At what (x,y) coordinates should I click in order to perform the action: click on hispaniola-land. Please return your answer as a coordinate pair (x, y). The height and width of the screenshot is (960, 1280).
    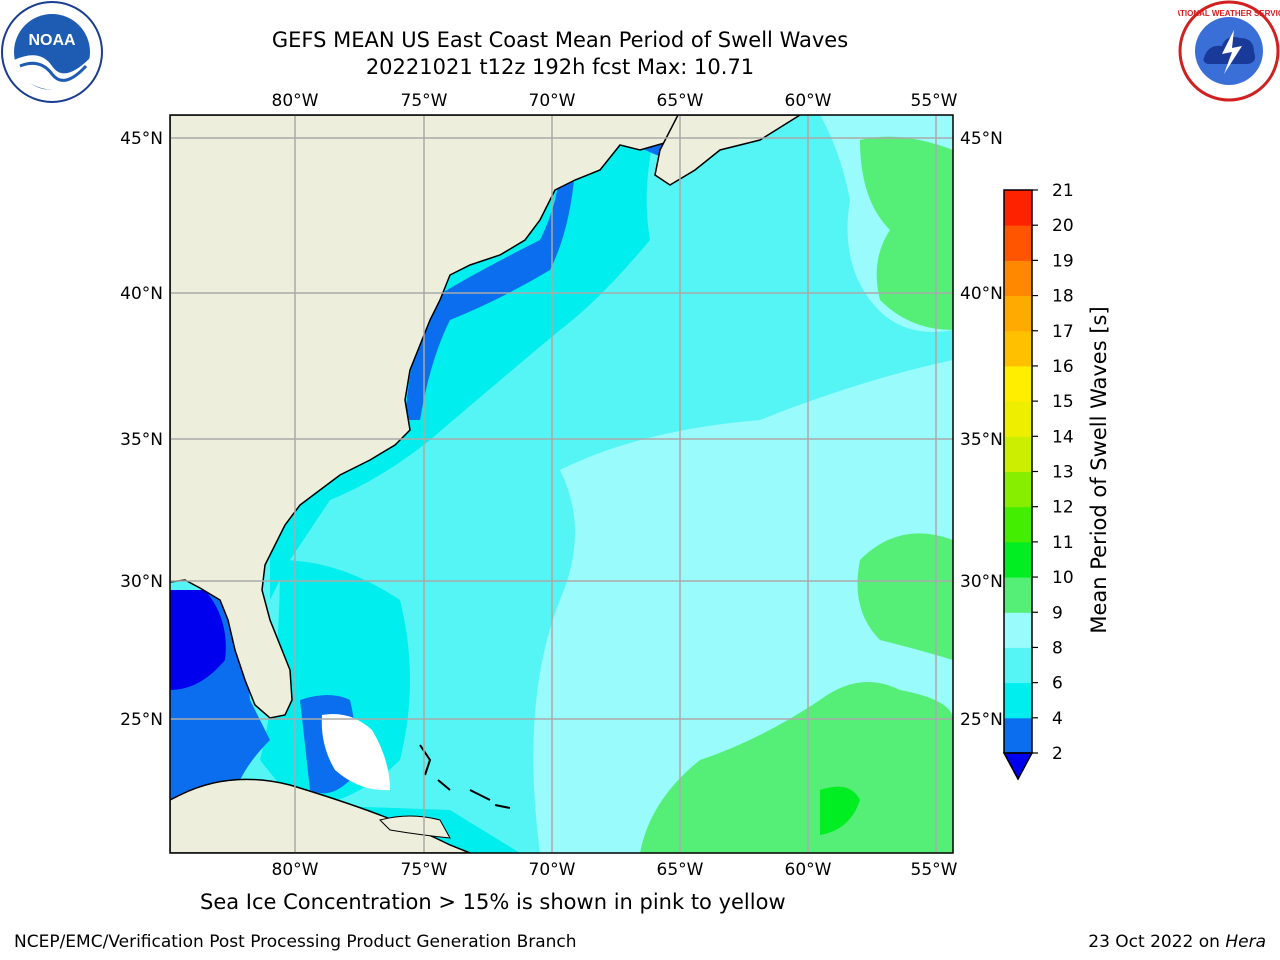
    Looking at the image, I should click on (415, 827).